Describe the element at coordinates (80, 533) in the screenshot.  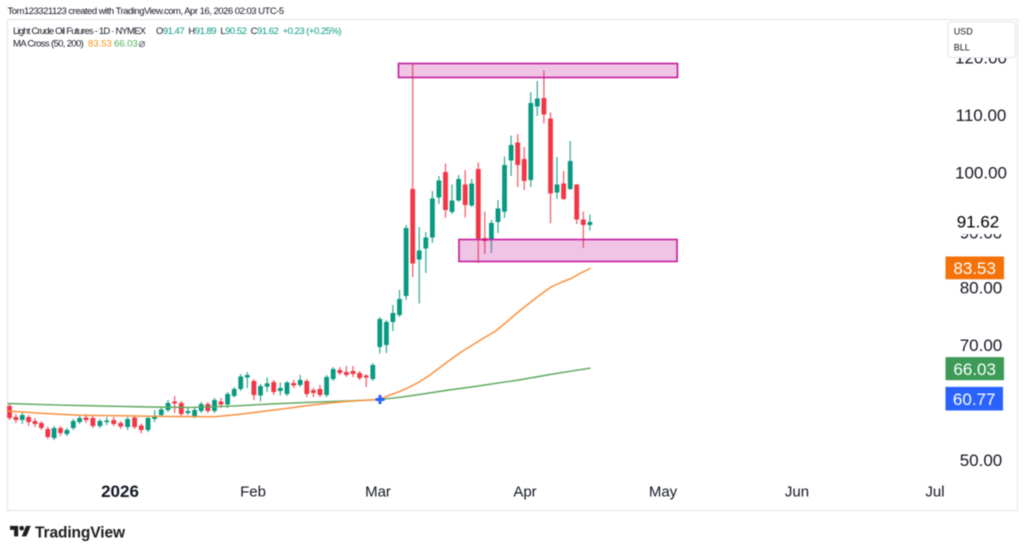
I see `svg-text: TradingView` at that location.